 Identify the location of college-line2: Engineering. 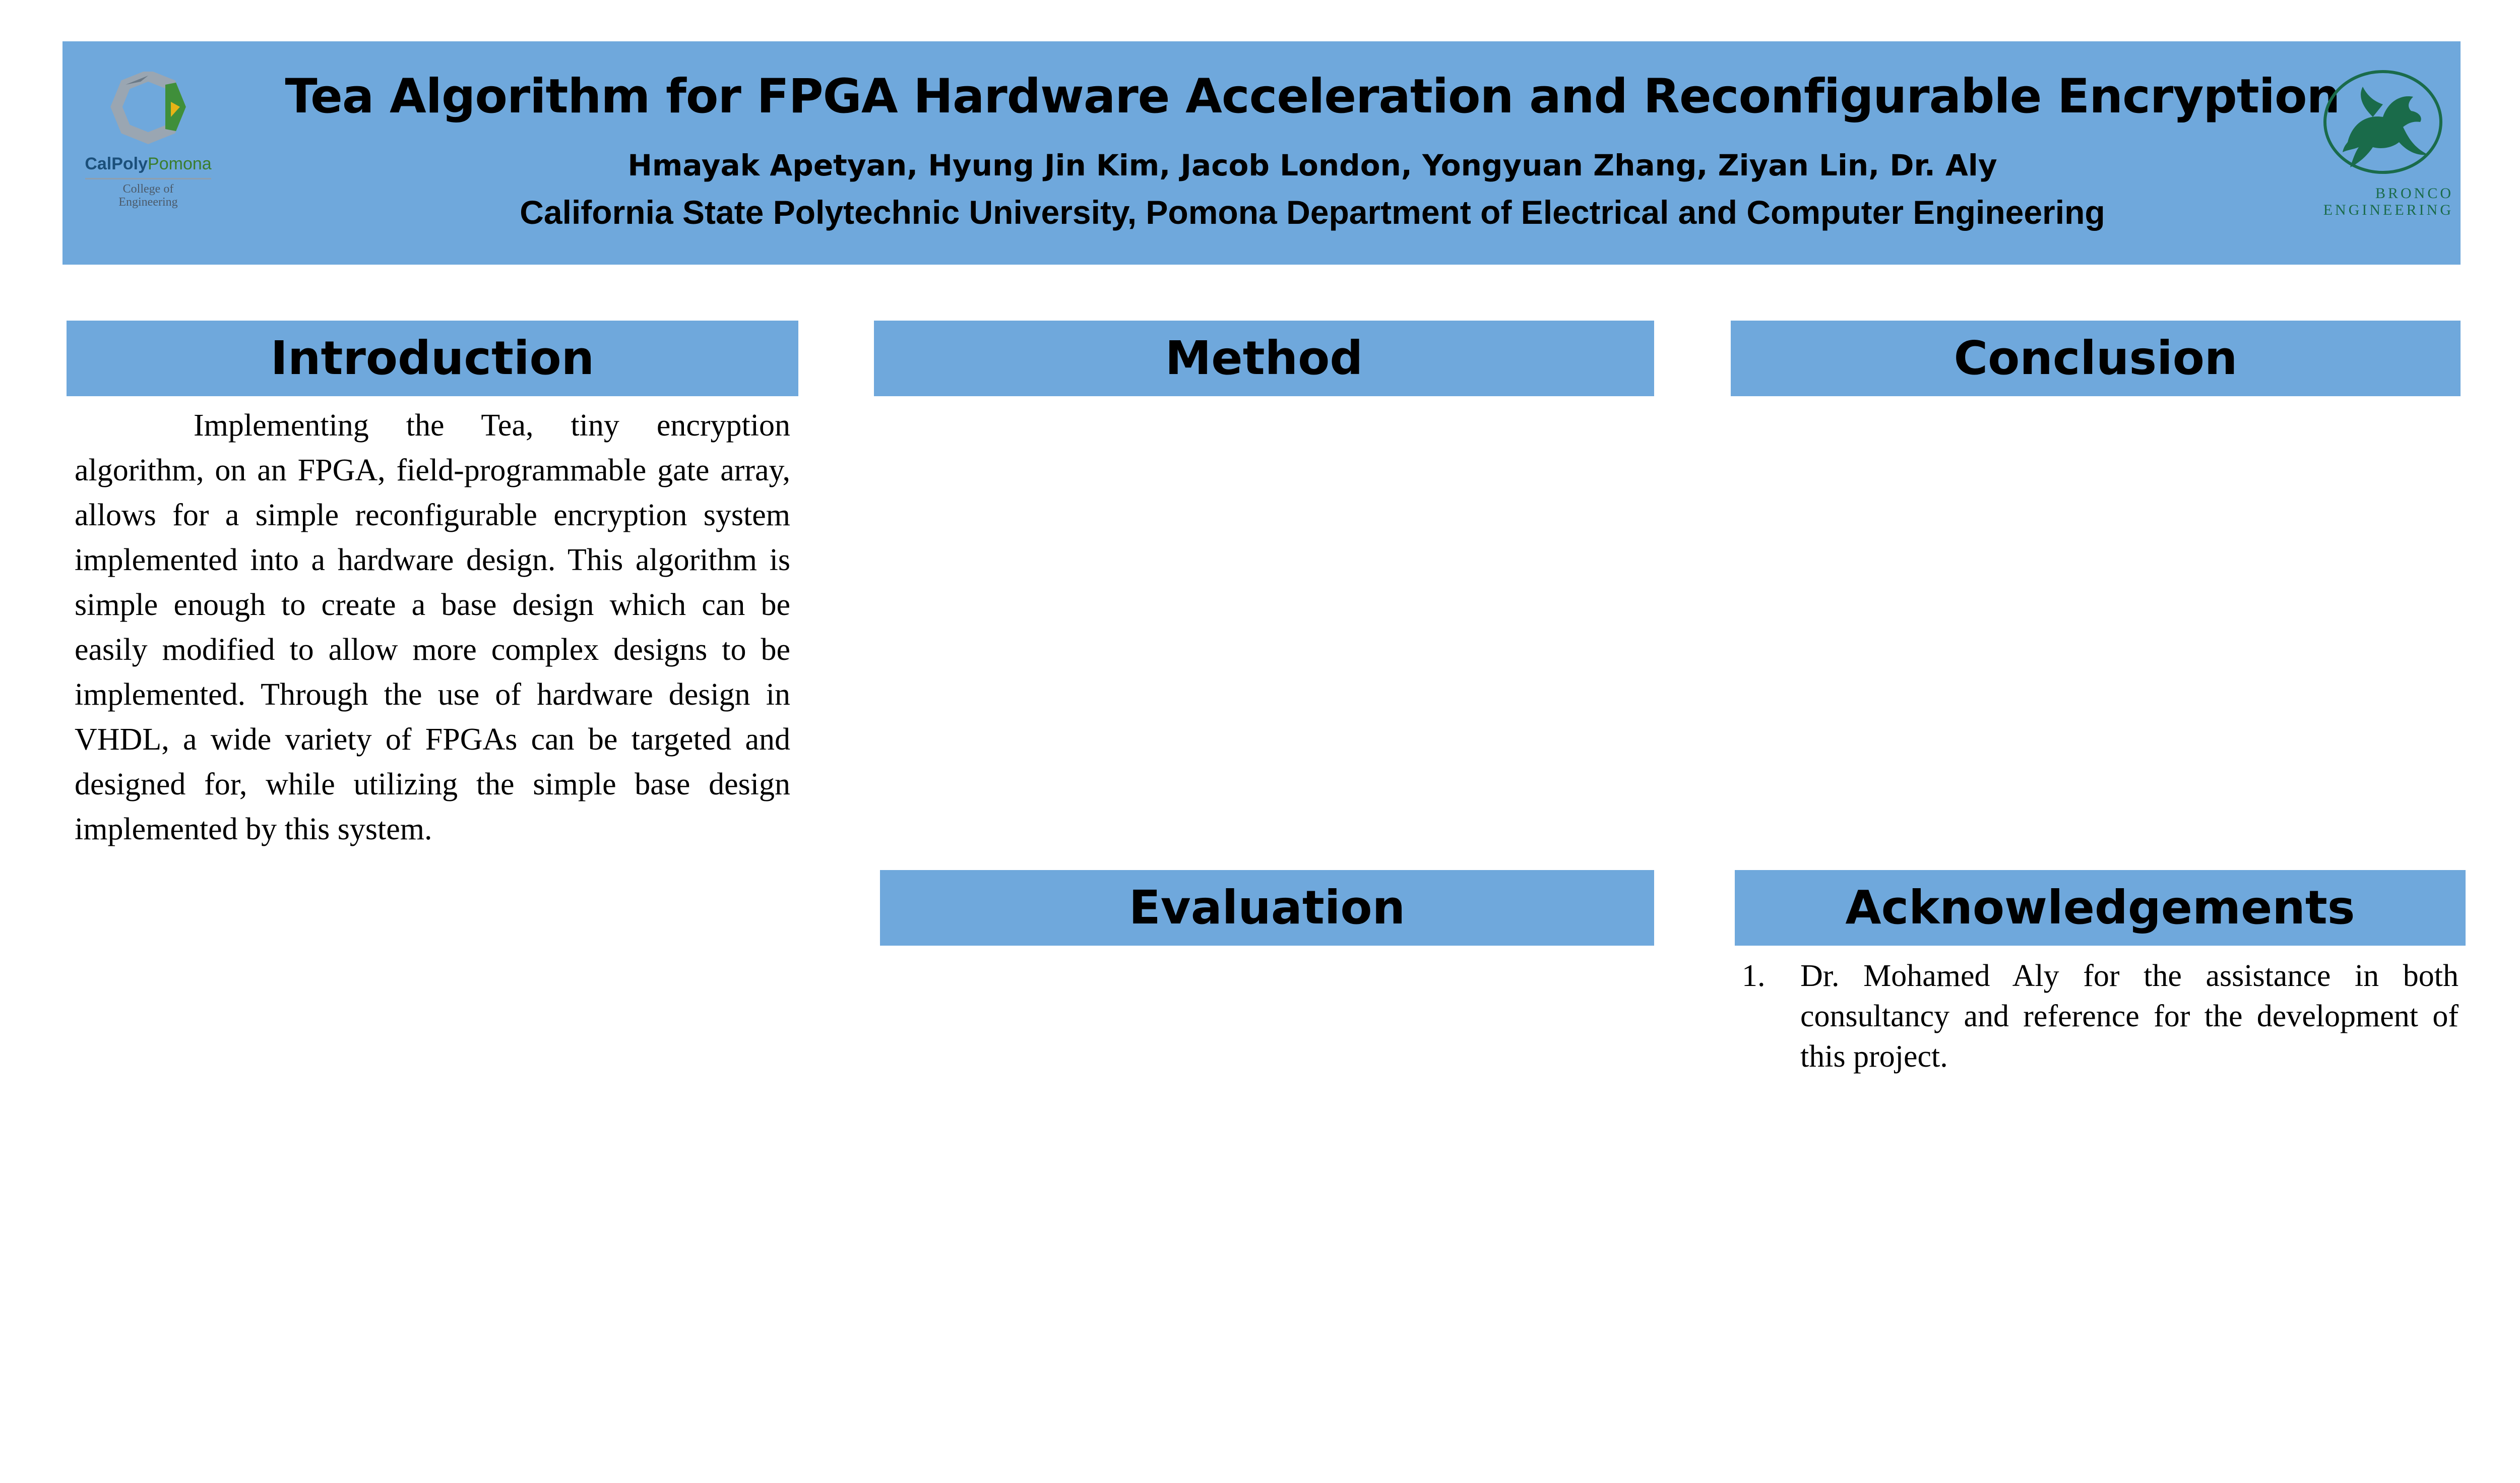
(148, 202).